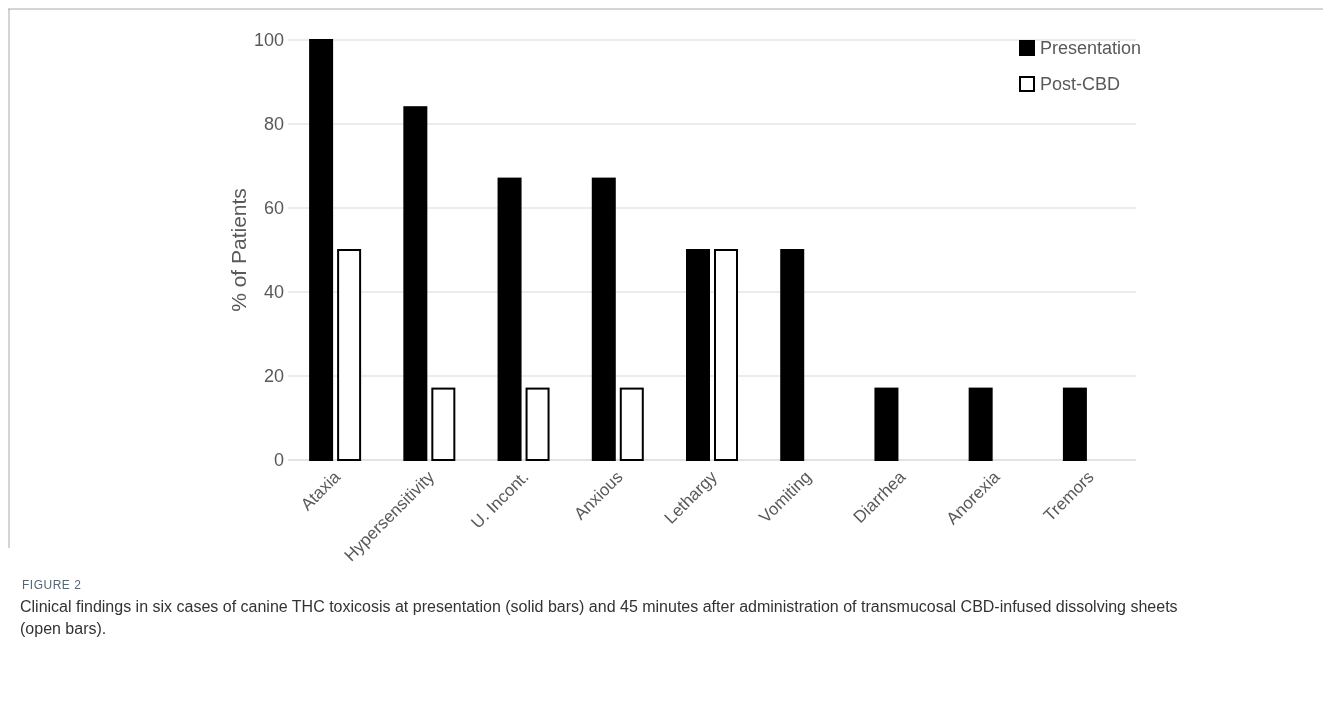  I want to click on y-tick-label: 60, so click(273, 208).